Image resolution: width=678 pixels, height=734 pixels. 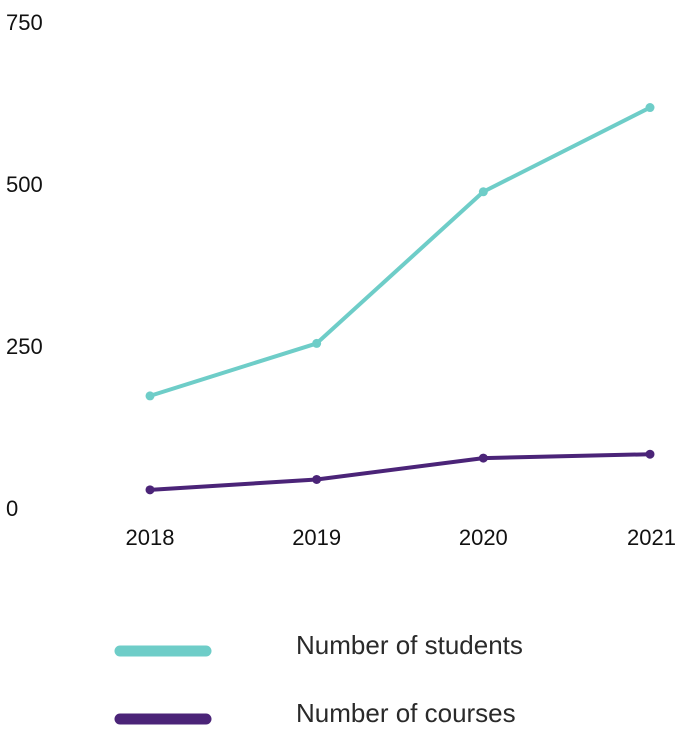 What do you see at coordinates (24, 346) in the screenshot?
I see `y-tick-label: 250` at bounding box center [24, 346].